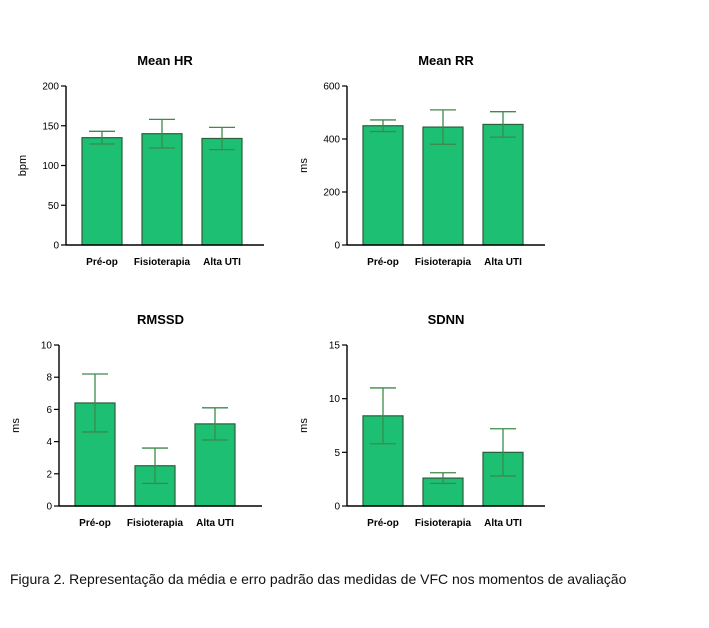  I want to click on y-tick-label: 4, so click(49, 442).